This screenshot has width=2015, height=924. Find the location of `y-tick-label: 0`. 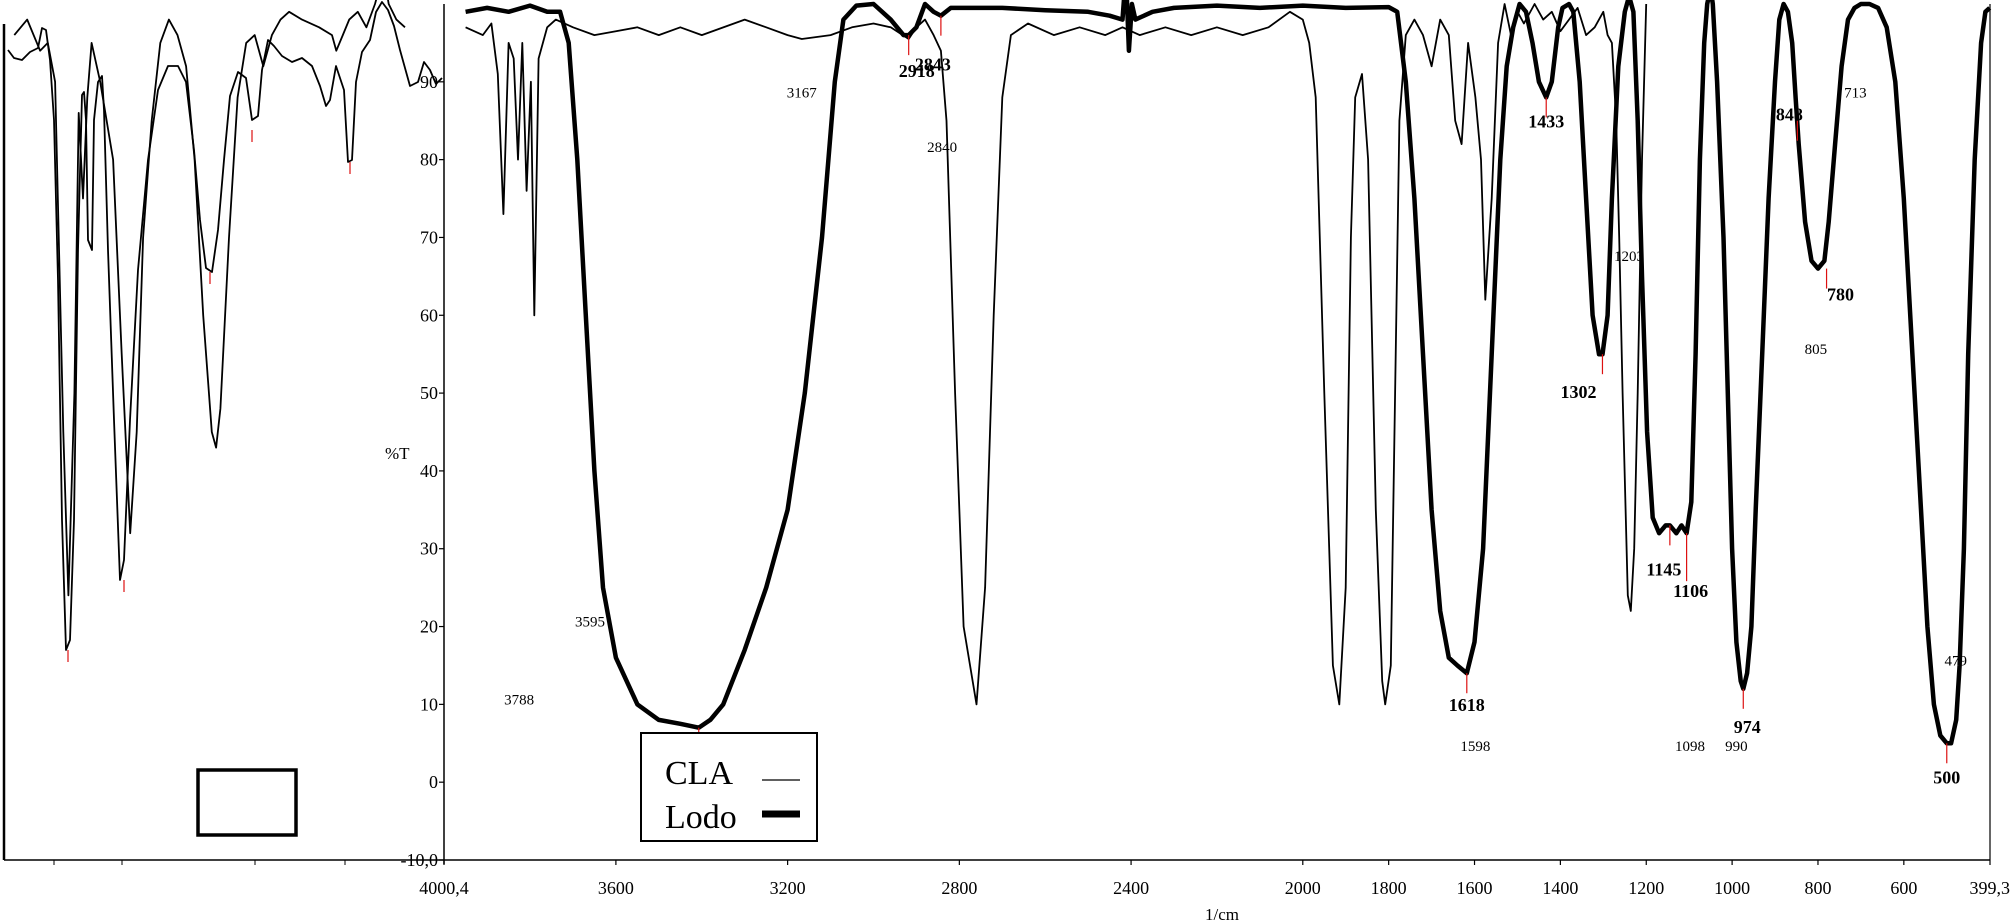

y-tick-label: 0 is located at coordinates (433, 782).